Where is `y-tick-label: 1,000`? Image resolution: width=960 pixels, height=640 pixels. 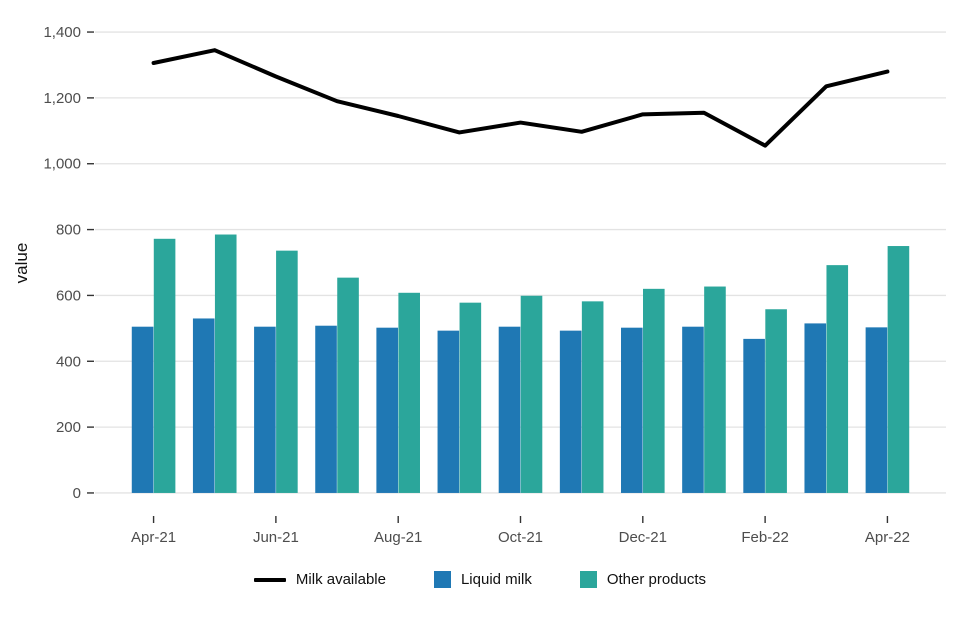 y-tick-label: 1,000 is located at coordinates (62, 164).